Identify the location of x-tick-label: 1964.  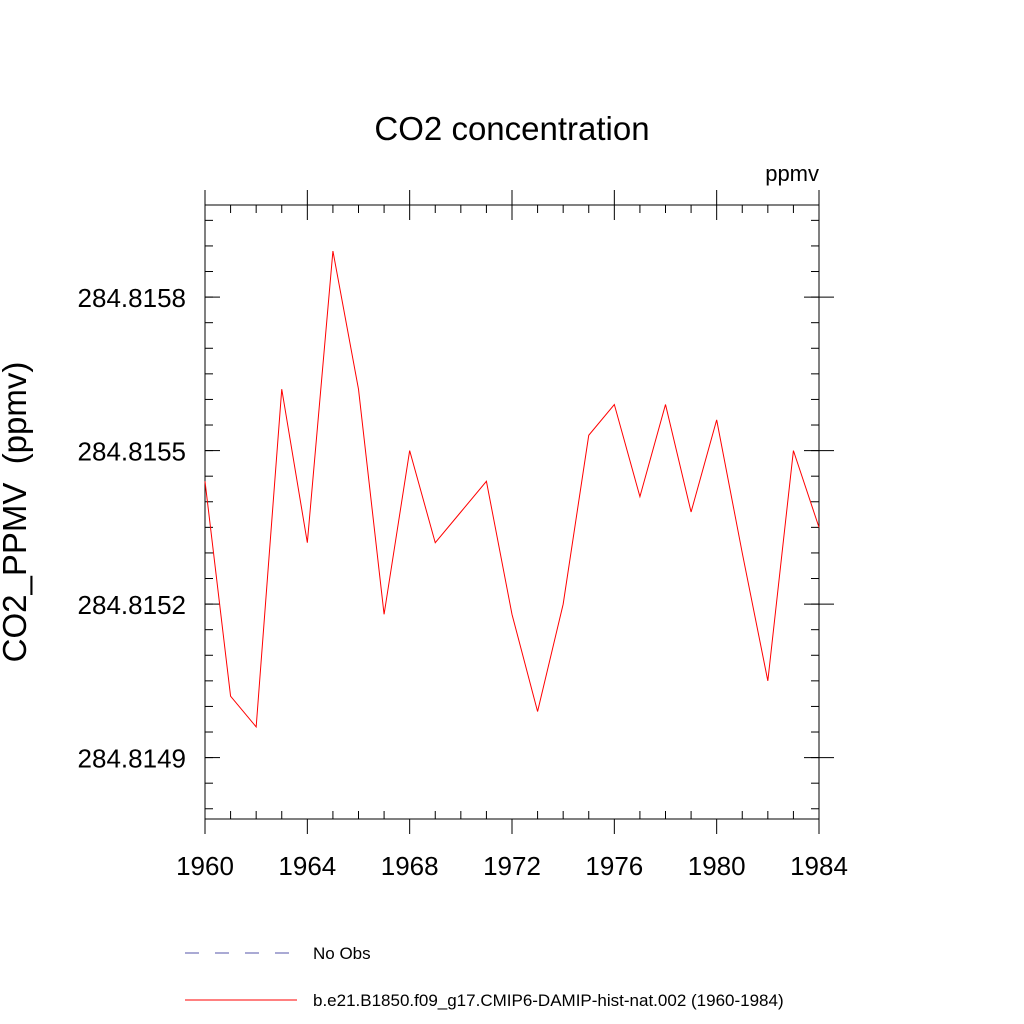
(307, 866).